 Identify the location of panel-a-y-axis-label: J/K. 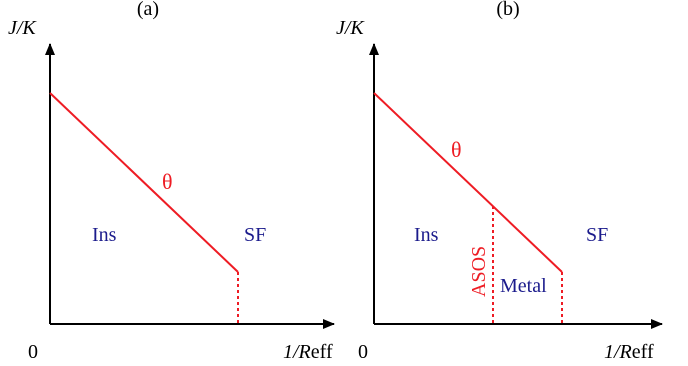
(22, 28).